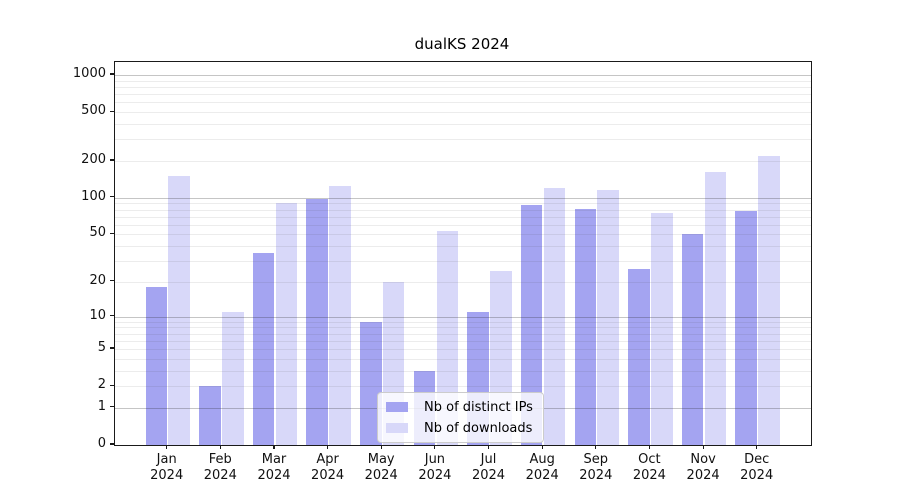 The height and width of the screenshot is (500, 900). I want to click on legend-item-downloads: Nb of downloads, so click(460, 428).